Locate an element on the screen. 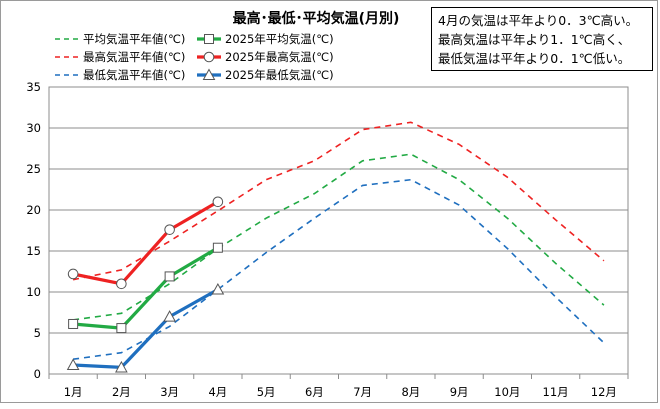  note-line-2: 最高気温は平年より1．1℃高く、 is located at coordinates (534, 39).